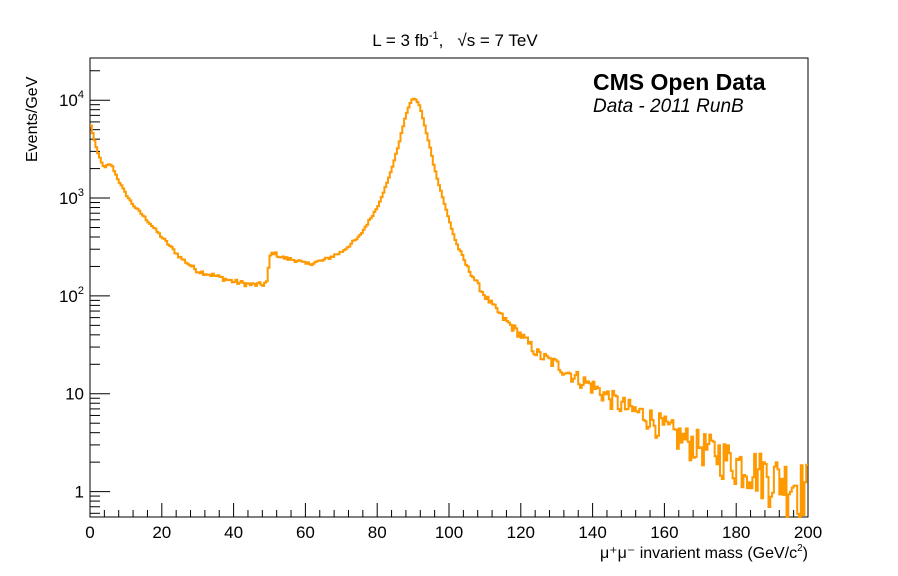 The width and height of the screenshot is (898, 576). What do you see at coordinates (32, 119) in the screenshot?
I see `y-axis-label: Events/GeV` at bounding box center [32, 119].